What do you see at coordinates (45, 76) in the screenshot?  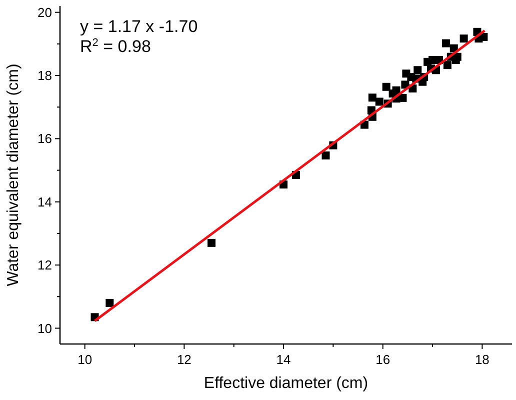 I see `y-tick-label: 18` at bounding box center [45, 76].